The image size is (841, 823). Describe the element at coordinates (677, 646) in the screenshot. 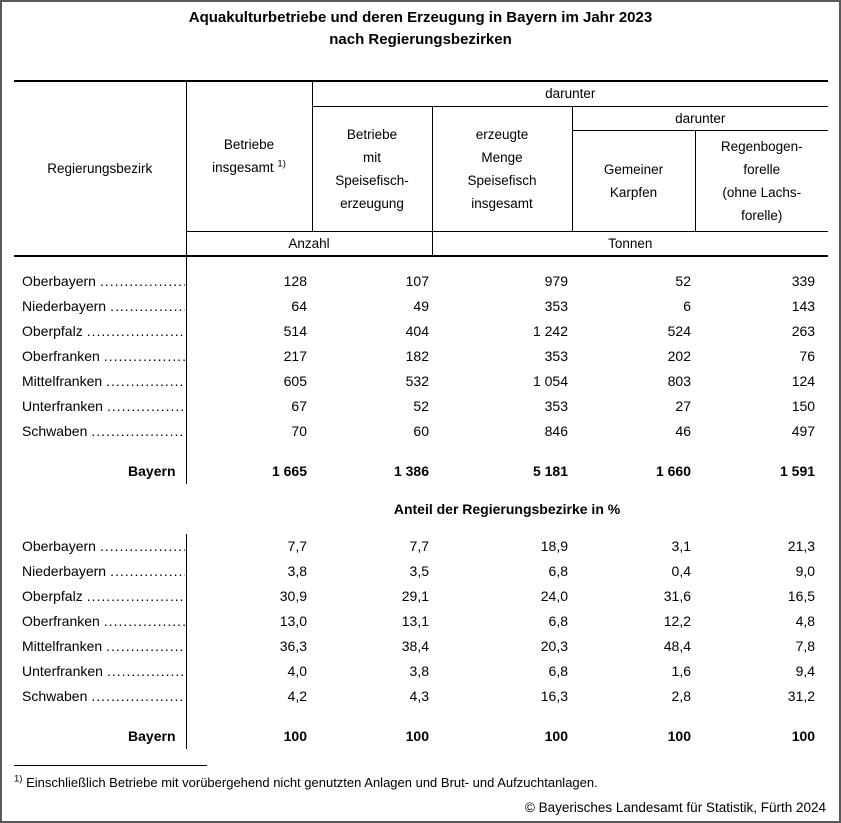

I see `value-cell: 48,4` at that location.